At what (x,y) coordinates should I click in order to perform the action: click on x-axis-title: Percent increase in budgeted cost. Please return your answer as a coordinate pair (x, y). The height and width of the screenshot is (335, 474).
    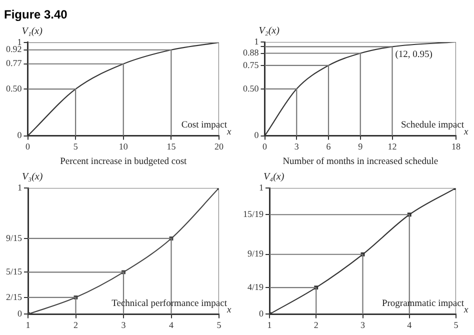
    Looking at the image, I should click on (124, 161).